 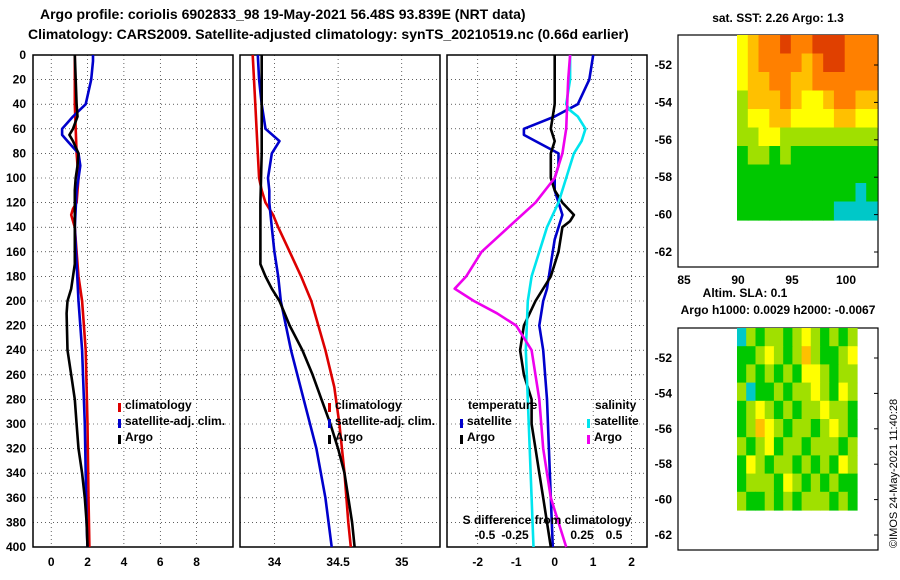 I want to click on depth-tick-label: 80, so click(x=20, y=153).